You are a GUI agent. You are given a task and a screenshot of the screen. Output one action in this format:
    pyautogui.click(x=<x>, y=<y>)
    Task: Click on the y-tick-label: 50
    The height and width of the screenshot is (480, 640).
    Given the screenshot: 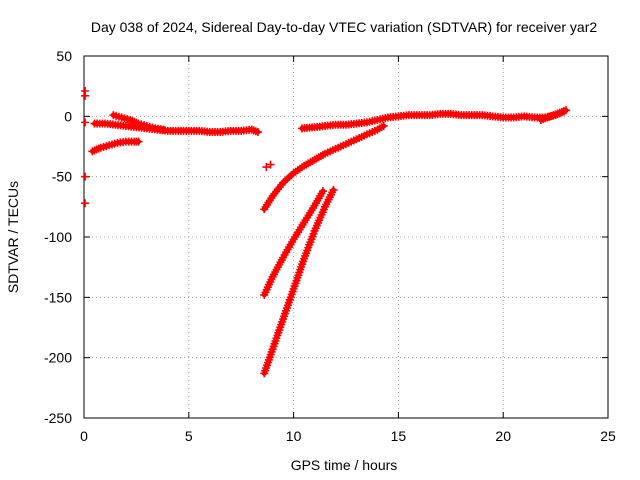 What is the action you would take?
    pyautogui.click(x=64, y=56)
    